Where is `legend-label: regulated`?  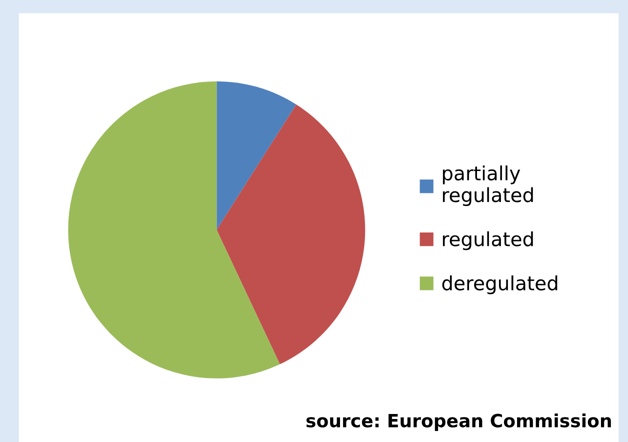
legend-label: regulated is located at coordinates (487, 240).